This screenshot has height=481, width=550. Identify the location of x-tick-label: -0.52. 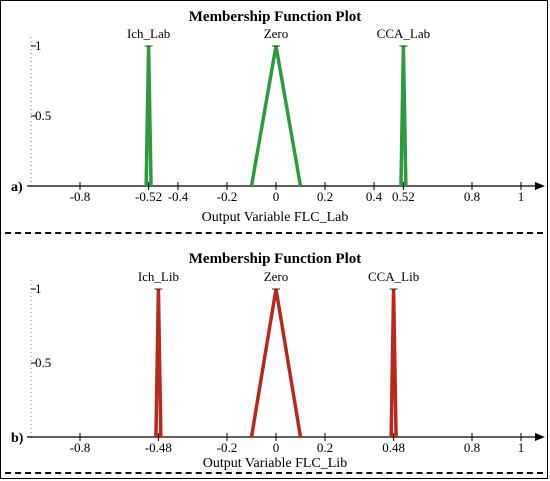
(148, 196).